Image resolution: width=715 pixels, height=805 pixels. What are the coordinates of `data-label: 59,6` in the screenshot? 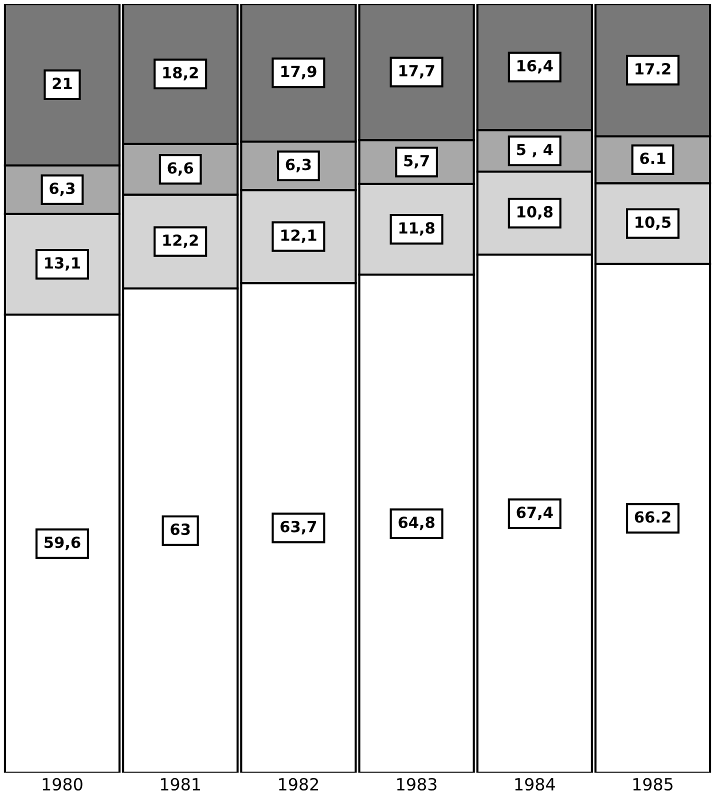 It's located at (62, 543).